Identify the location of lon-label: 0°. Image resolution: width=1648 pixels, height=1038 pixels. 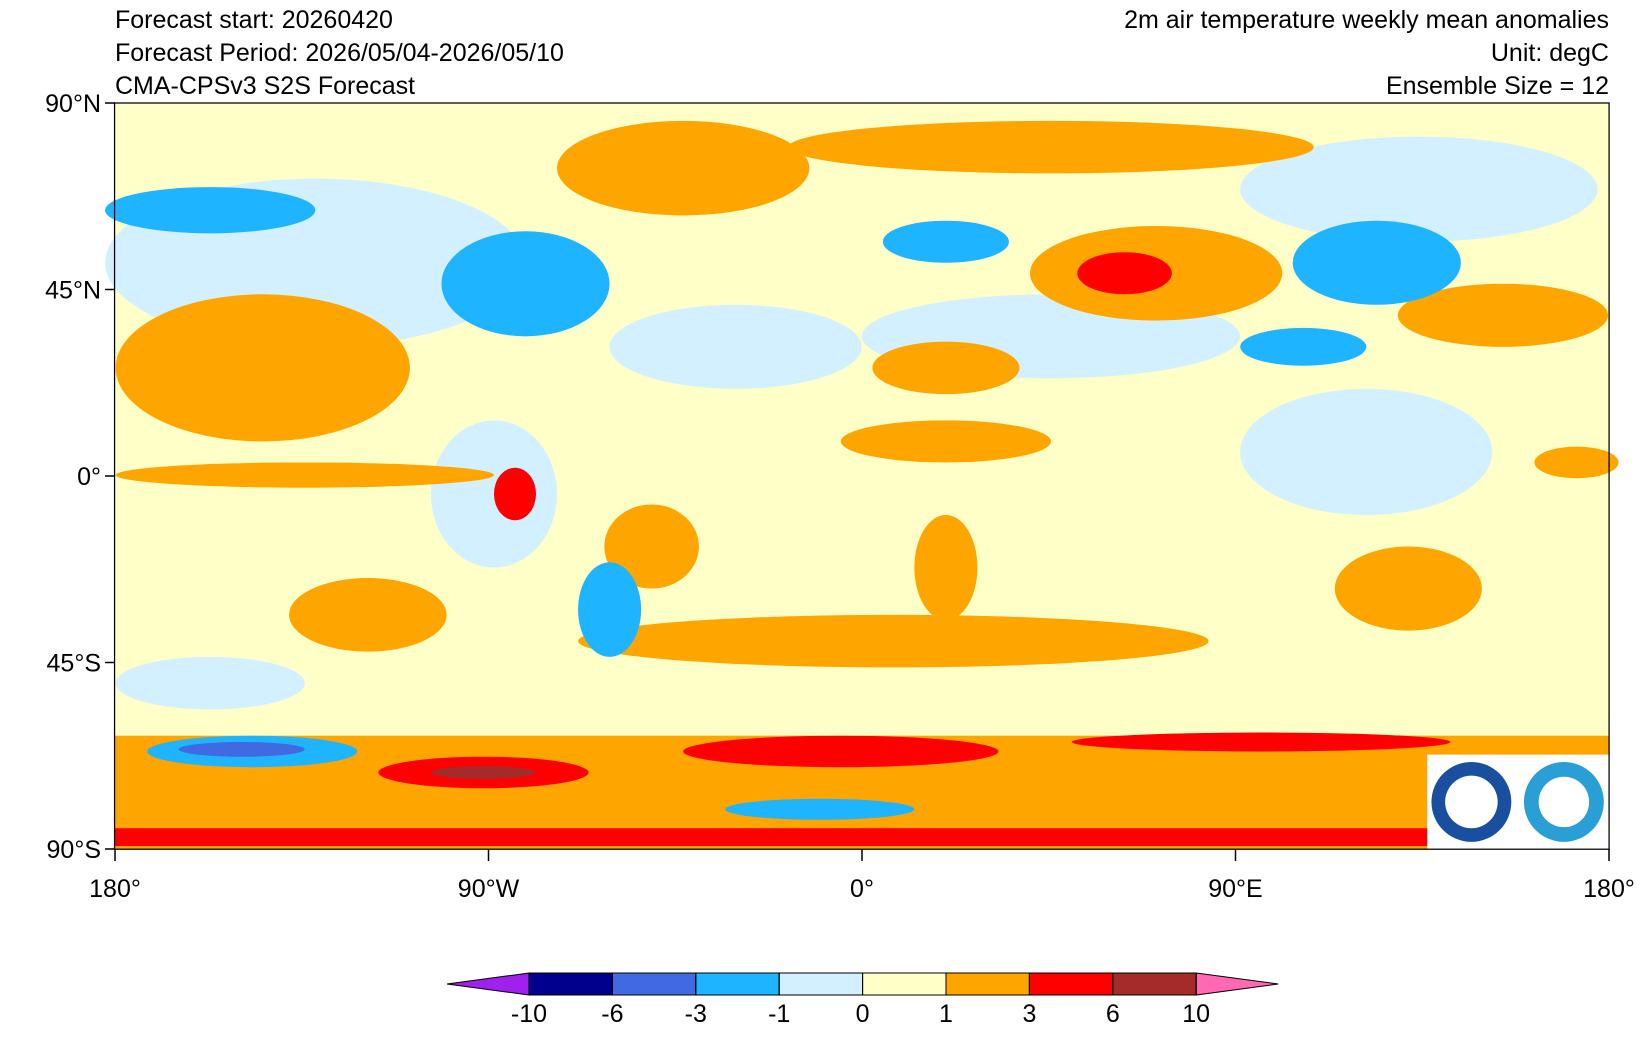
(862, 889).